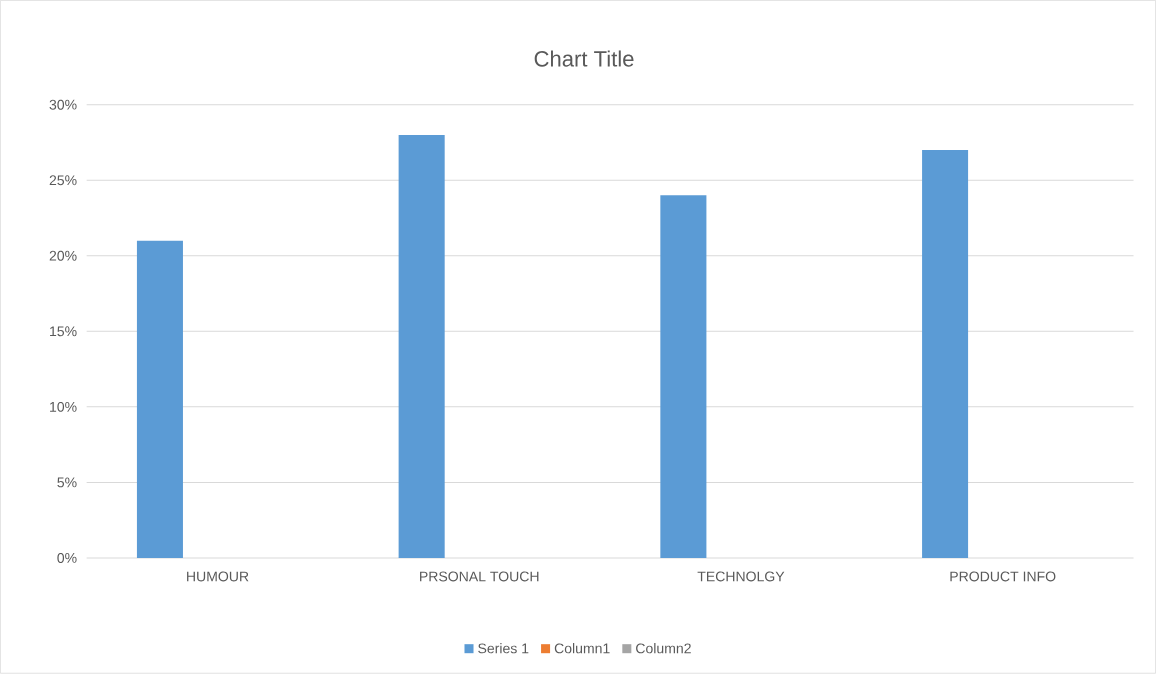 Image resolution: width=1156 pixels, height=674 pixels. What do you see at coordinates (582, 648) in the screenshot?
I see `legend-label: Column1` at bounding box center [582, 648].